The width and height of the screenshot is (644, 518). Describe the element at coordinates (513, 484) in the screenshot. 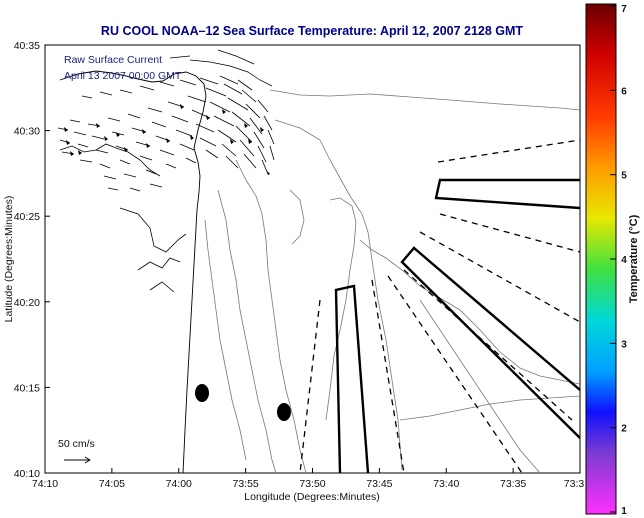

I see `x-tick-label: 73:35` at that location.